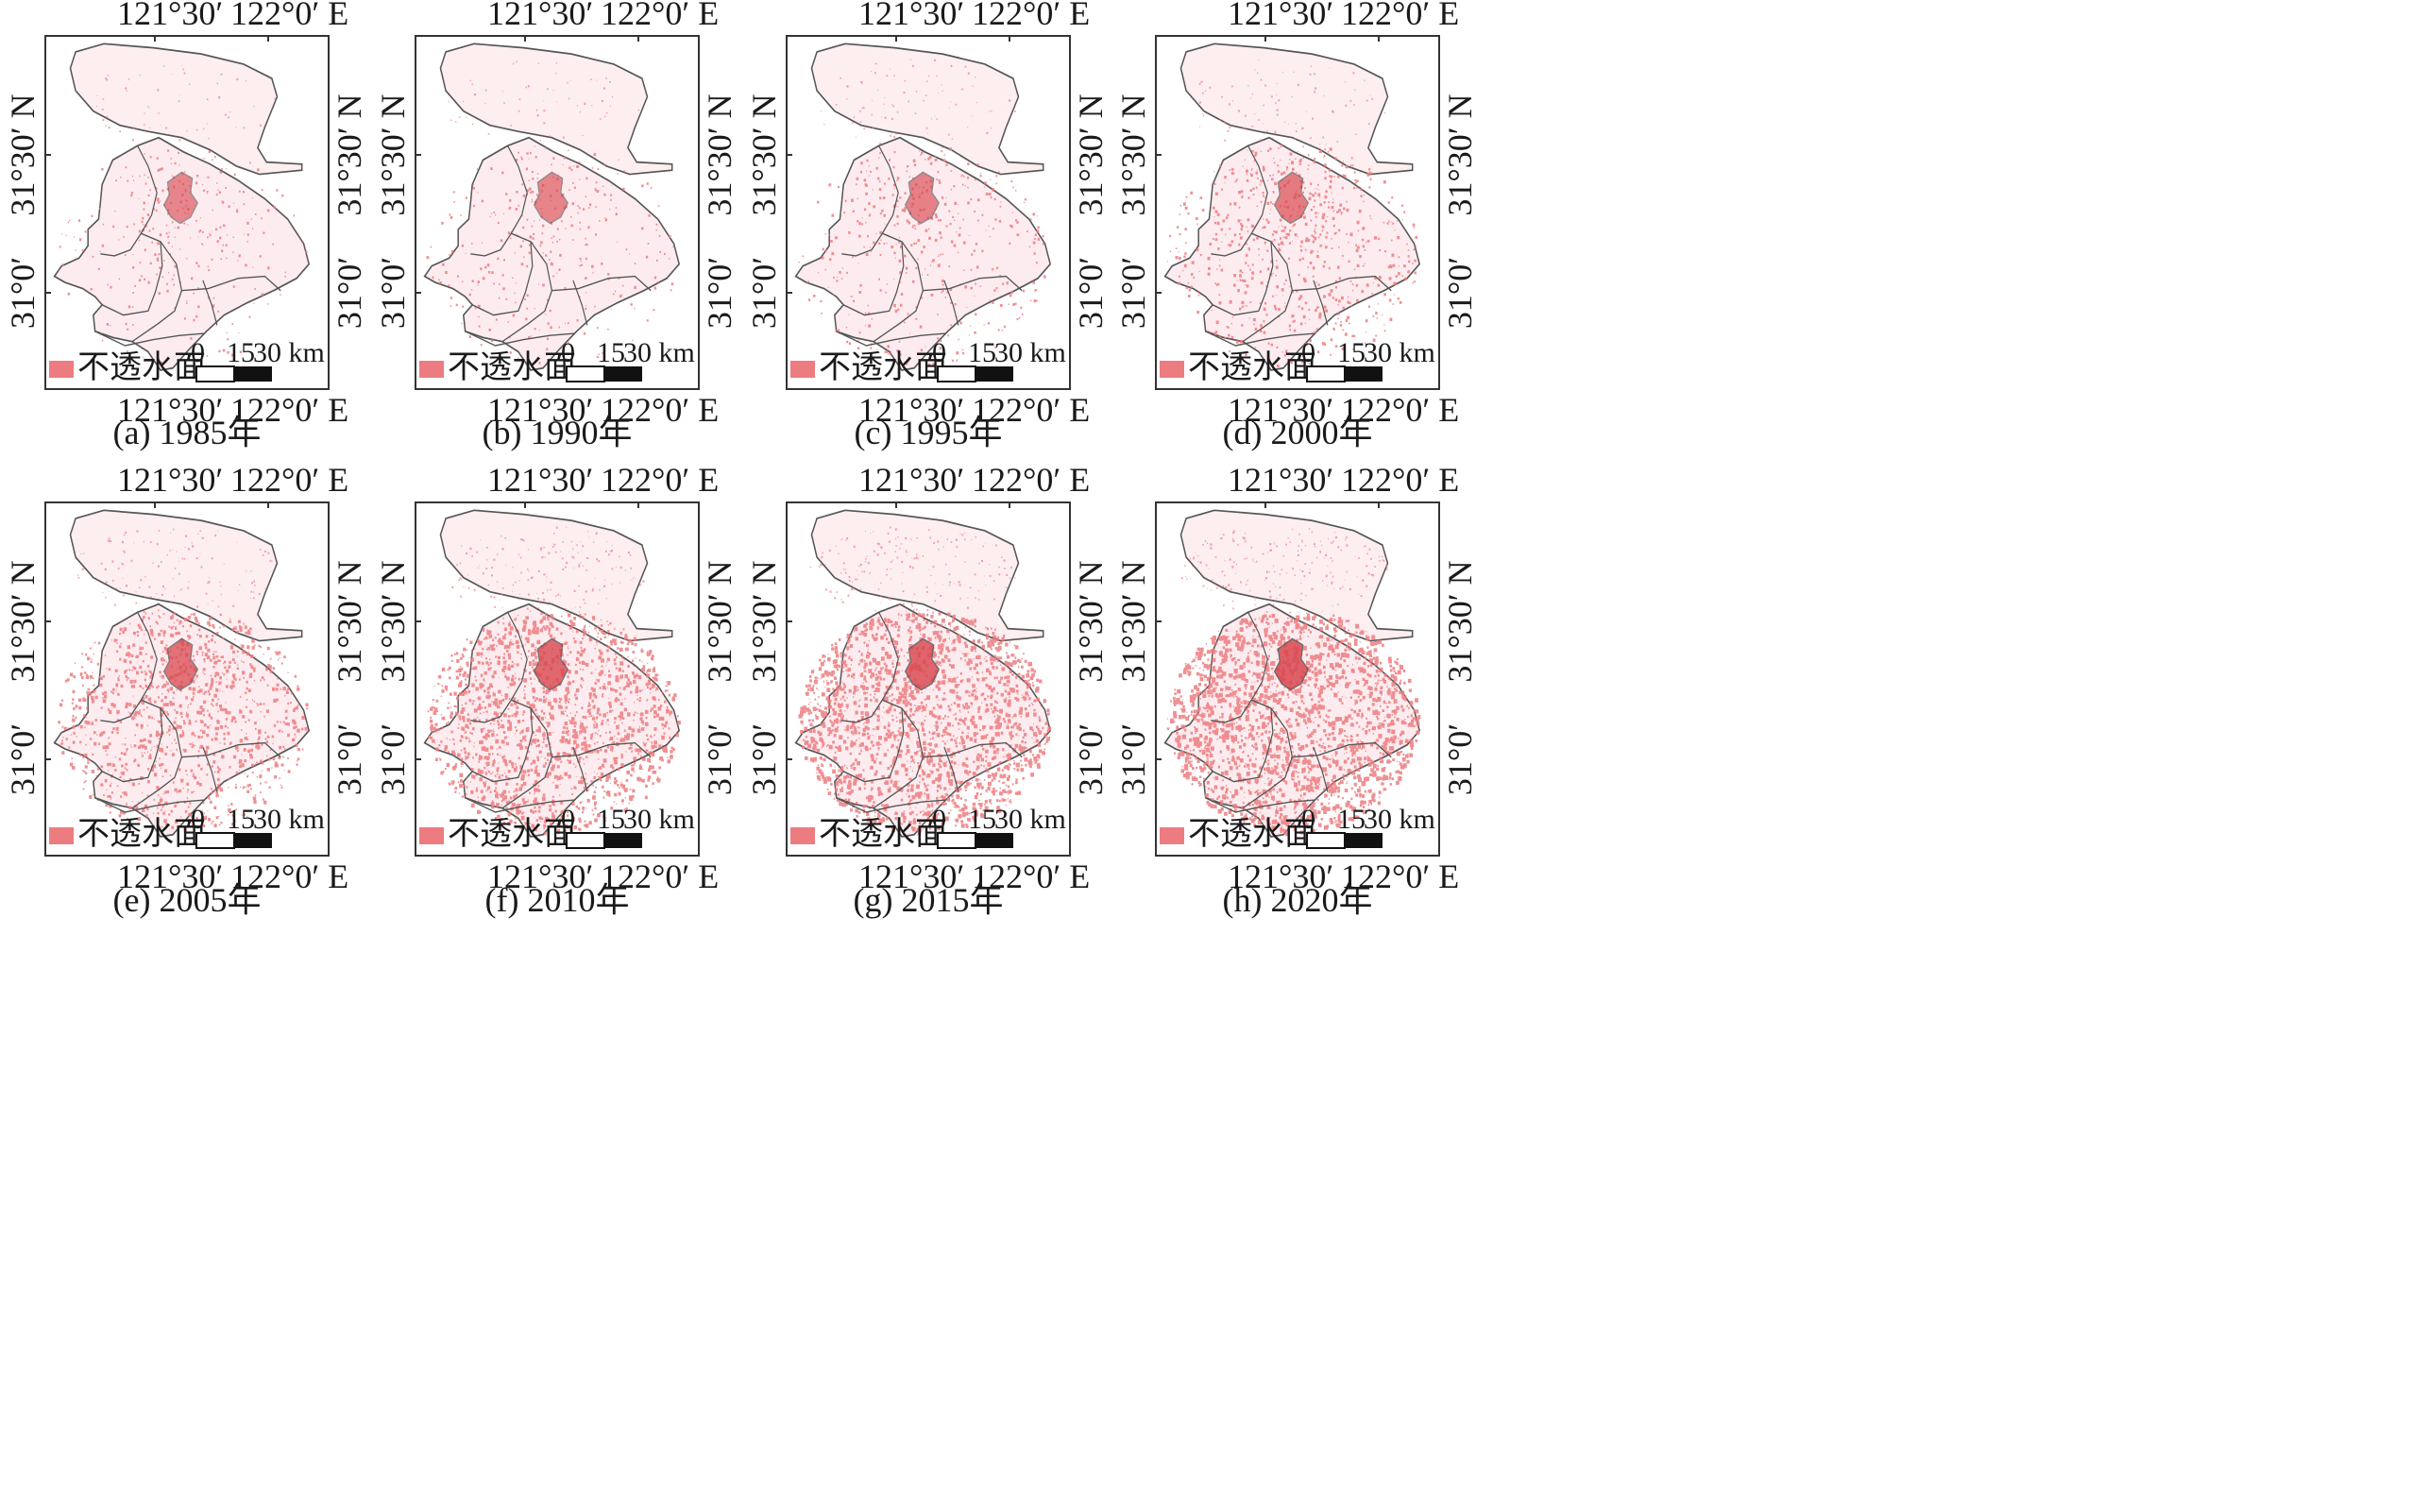 The image size is (2409, 1512). Describe the element at coordinates (184, 722) in the screenshot. I see `impervious-surface` at that location.